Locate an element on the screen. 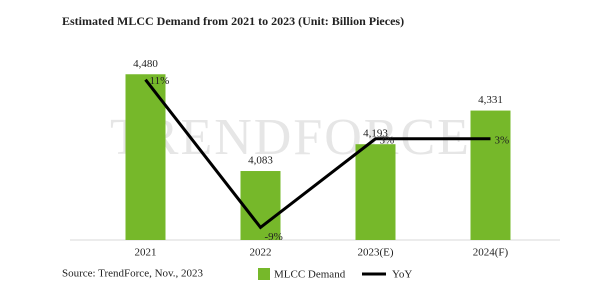 This screenshot has height=300, width=600. x-tick-label: 2022 is located at coordinates (261, 253).